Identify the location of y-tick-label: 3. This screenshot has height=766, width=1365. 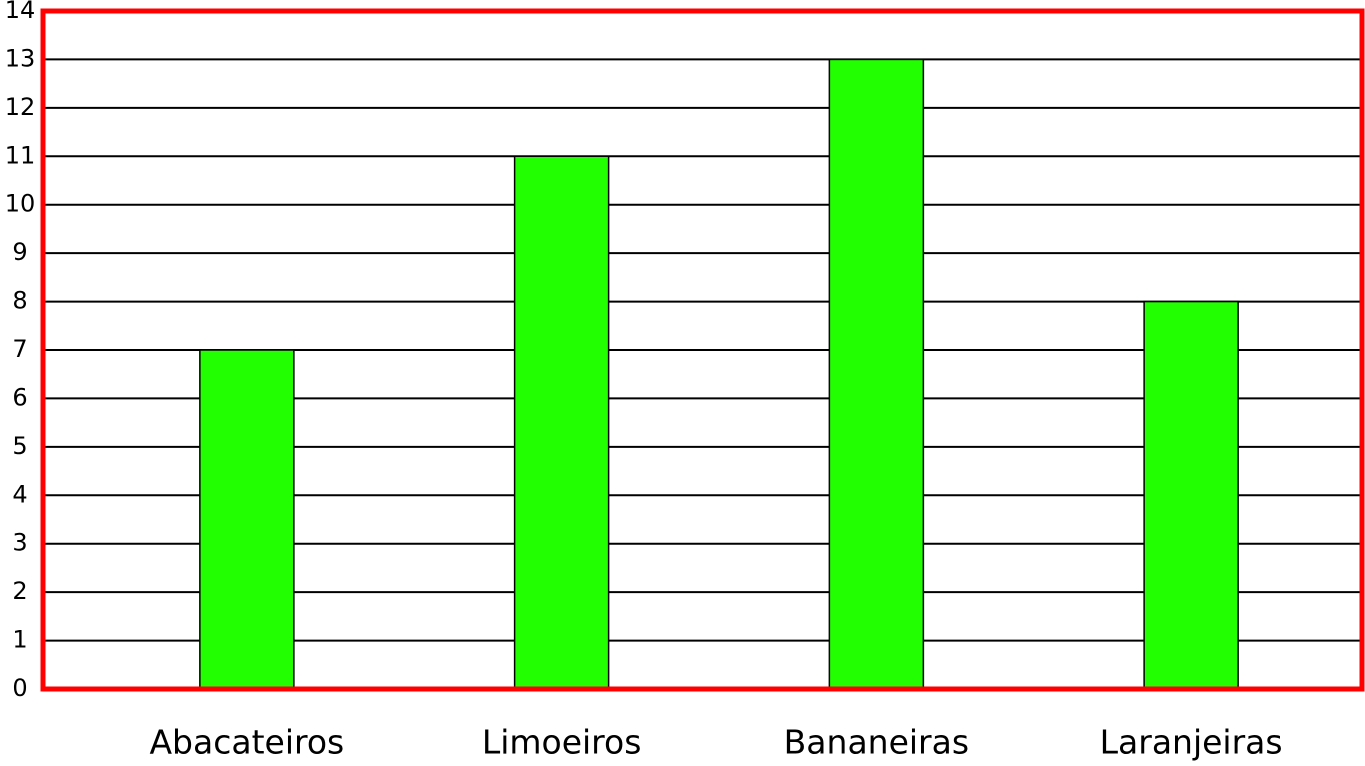
(19, 543).